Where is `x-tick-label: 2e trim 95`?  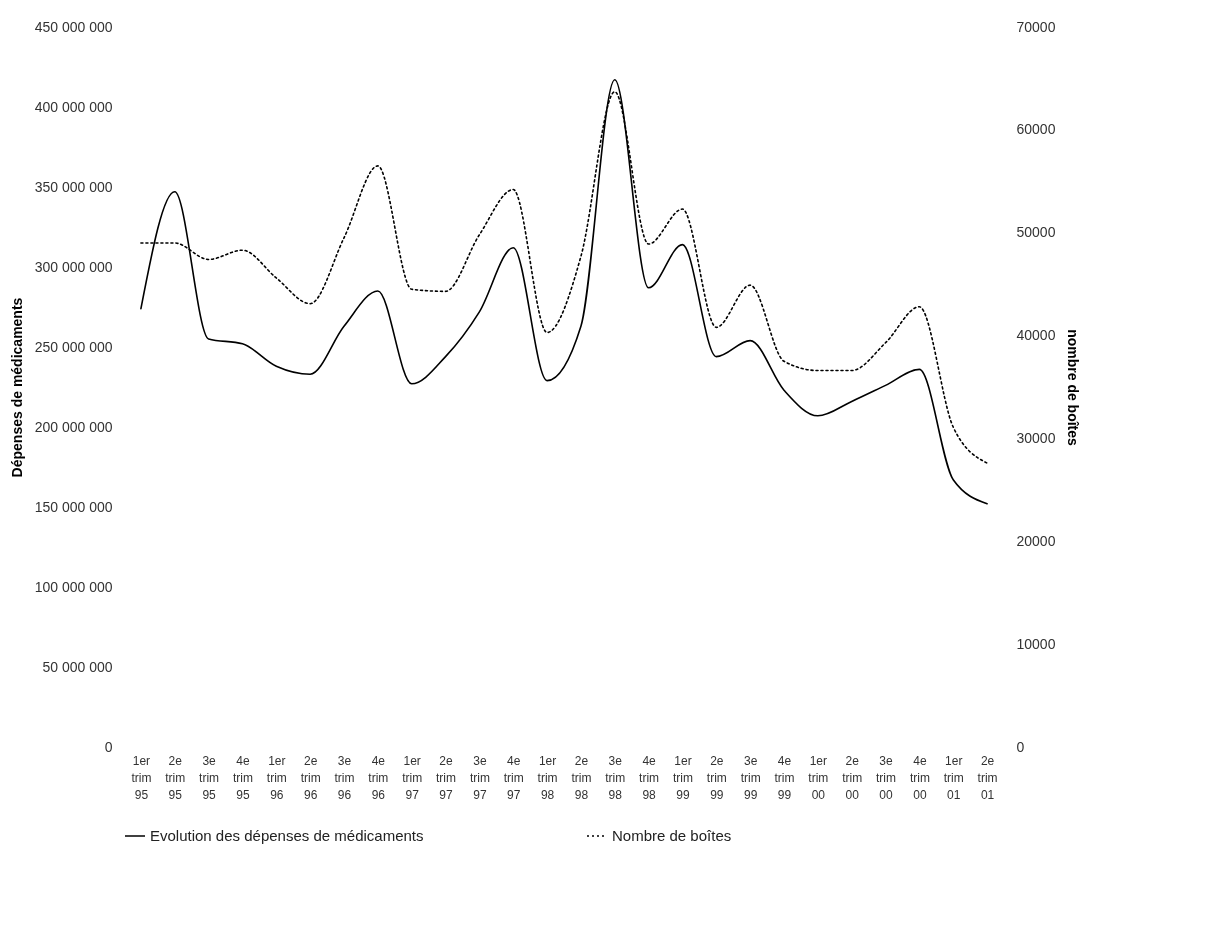 x-tick-label: 2e trim 95 is located at coordinates (175, 777).